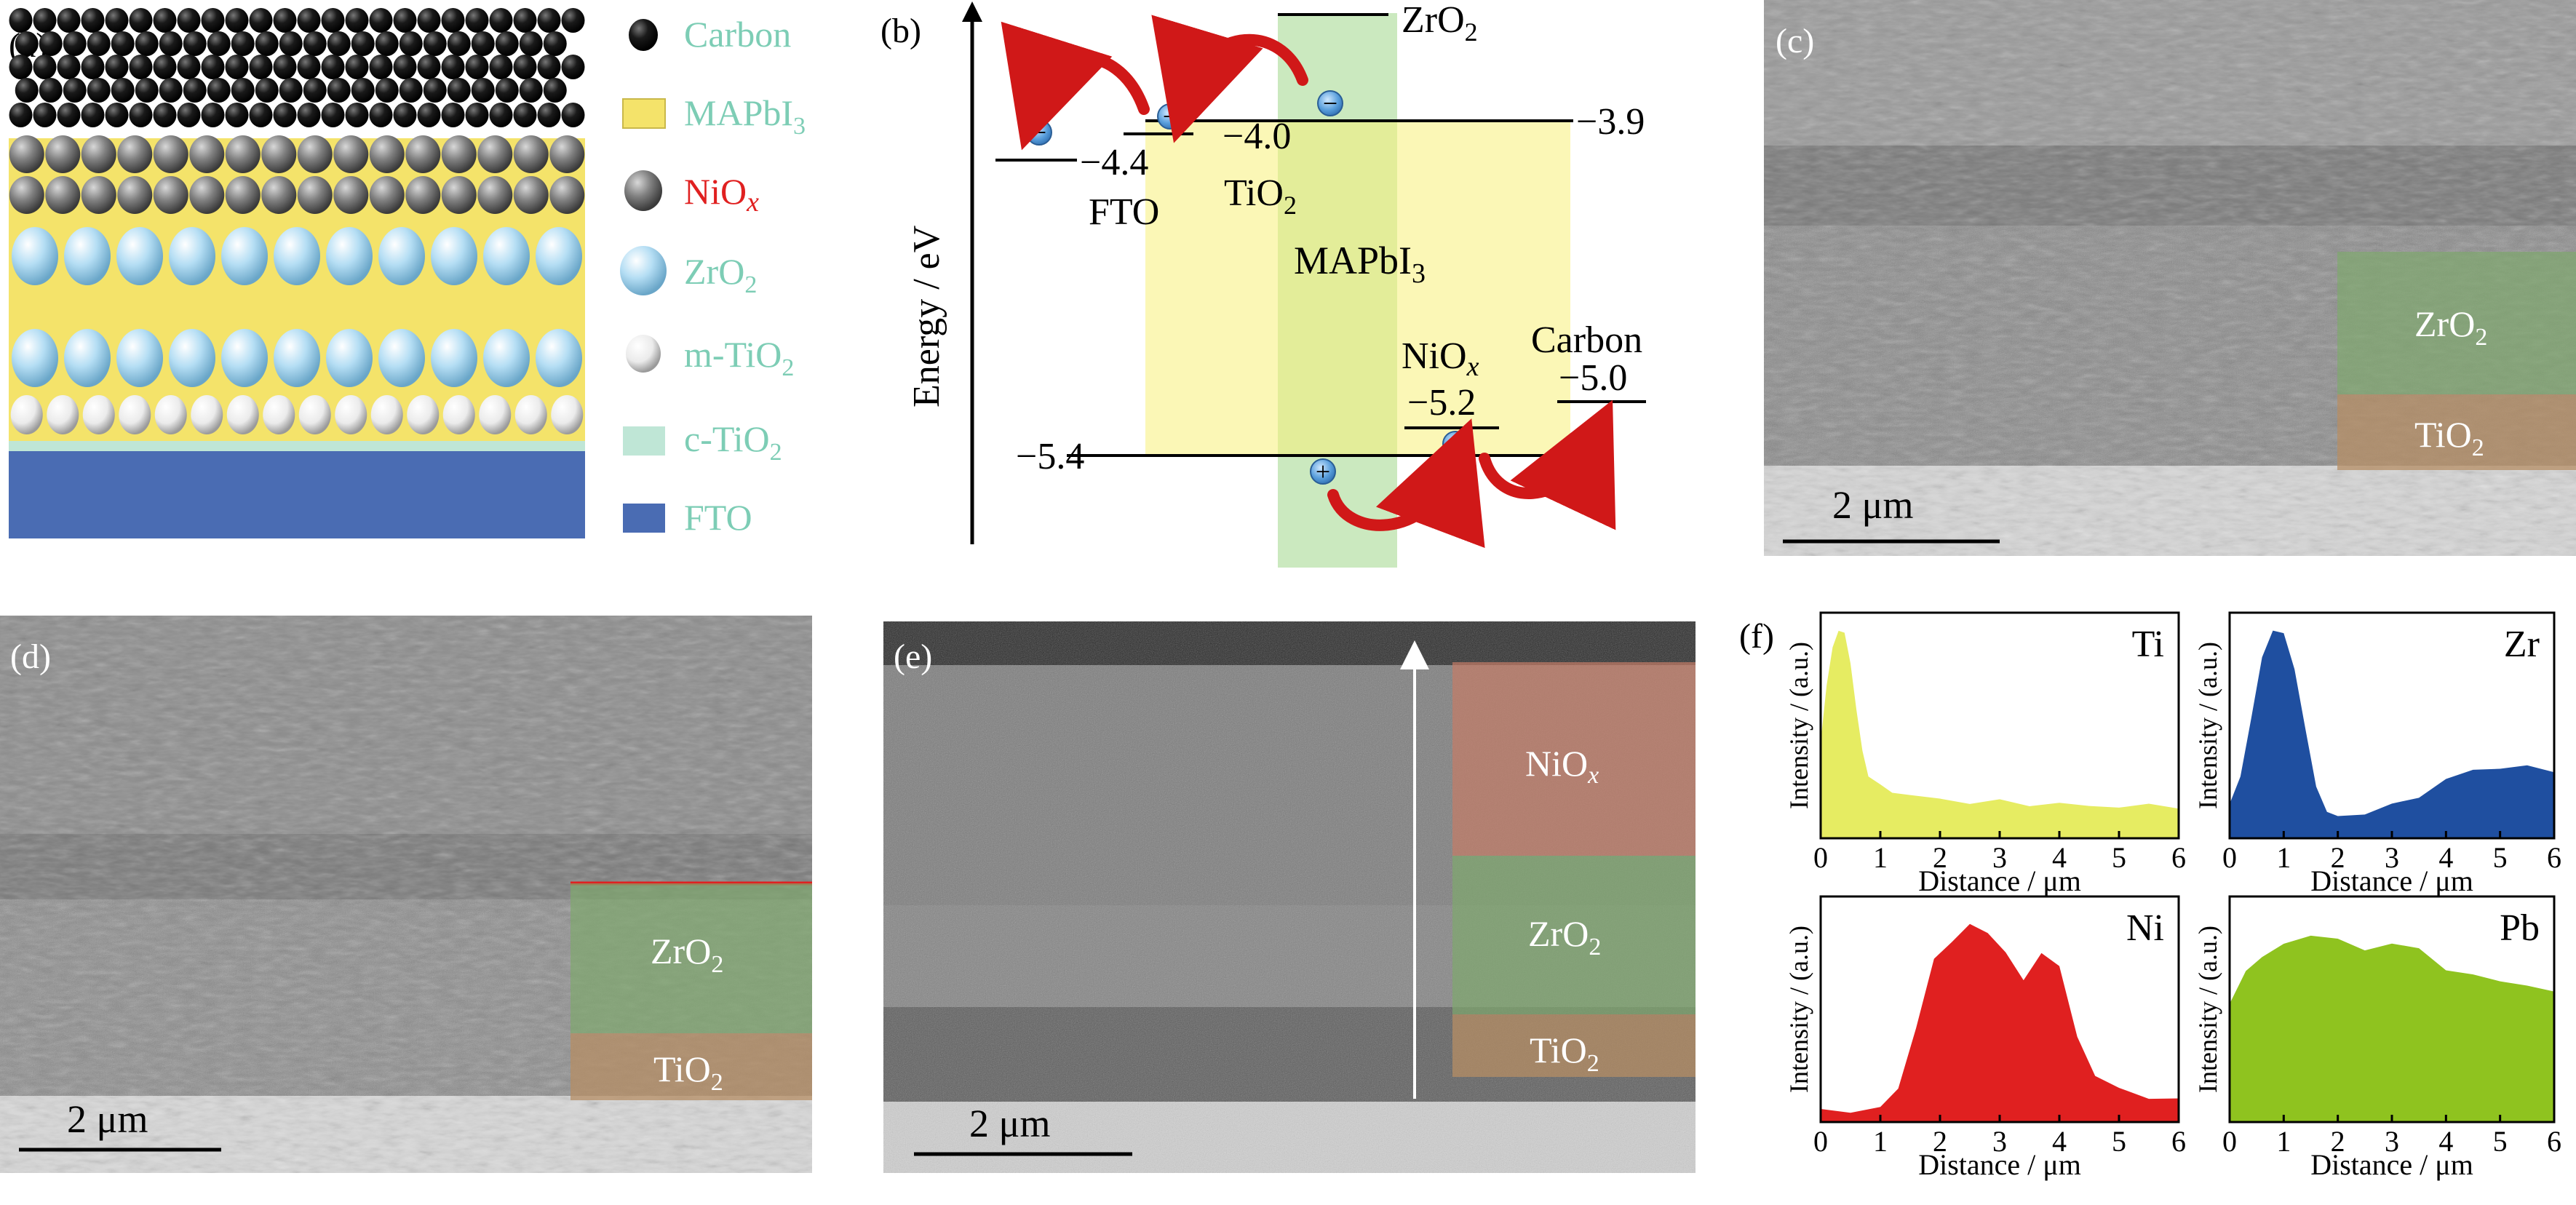 This screenshot has height=1205, width=2576. What do you see at coordinates (1229, 79) in the screenshot?
I see `curved-arrow-icon` at bounding box center [1229, 79].